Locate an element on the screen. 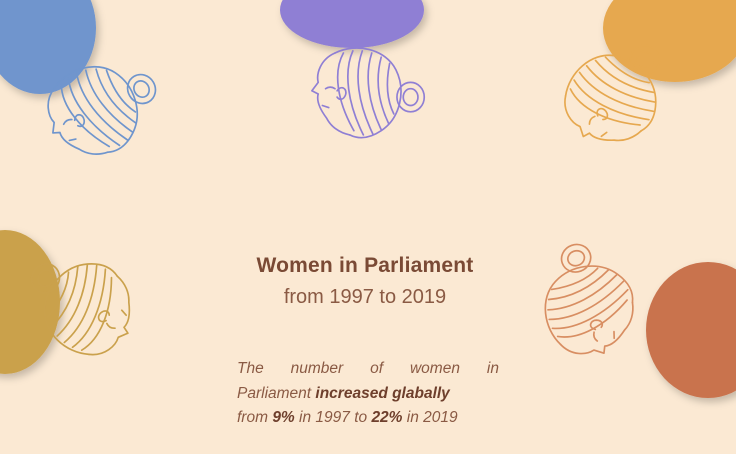 Image resolution: width=736 pixels, height=454 pixels. description-line-3: from 9% in 1997 to 22% in 2019 is located at coordinates (368, 418).